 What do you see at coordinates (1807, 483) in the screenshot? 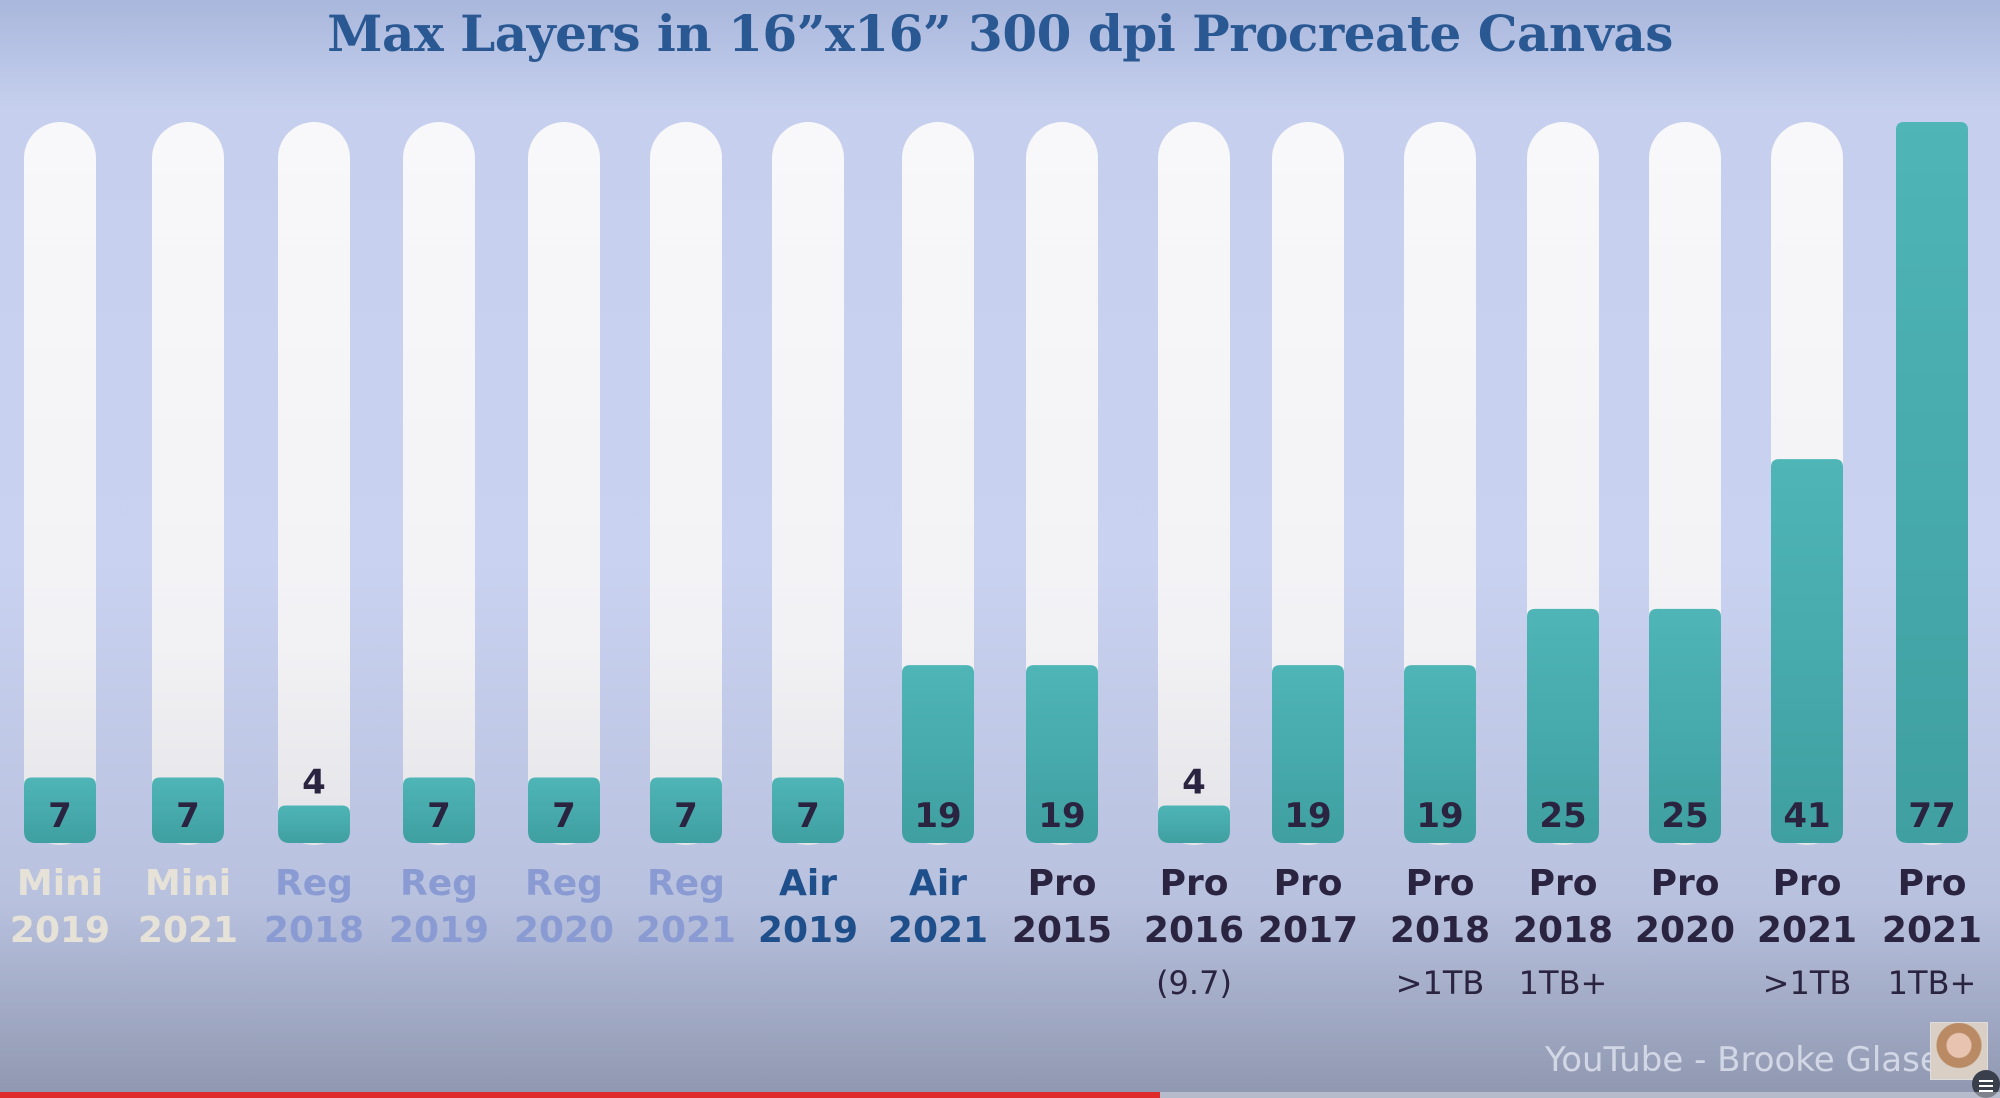
I see `bar-group: 41` at bounding box center [1807, 483].